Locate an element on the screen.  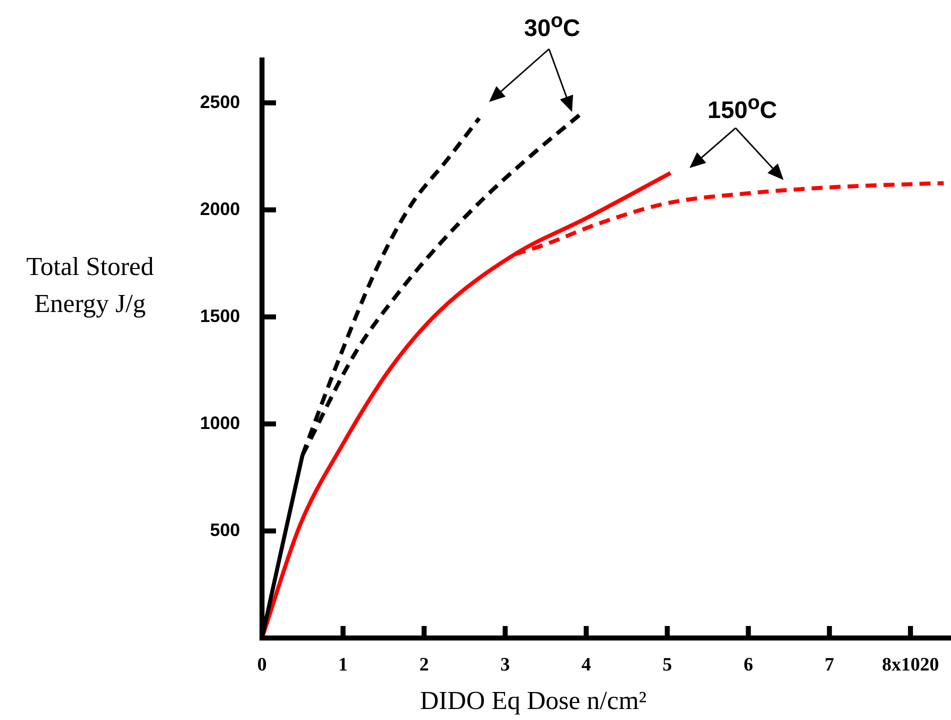
x-tick-label: 0 is located at coordinates (262, 665).